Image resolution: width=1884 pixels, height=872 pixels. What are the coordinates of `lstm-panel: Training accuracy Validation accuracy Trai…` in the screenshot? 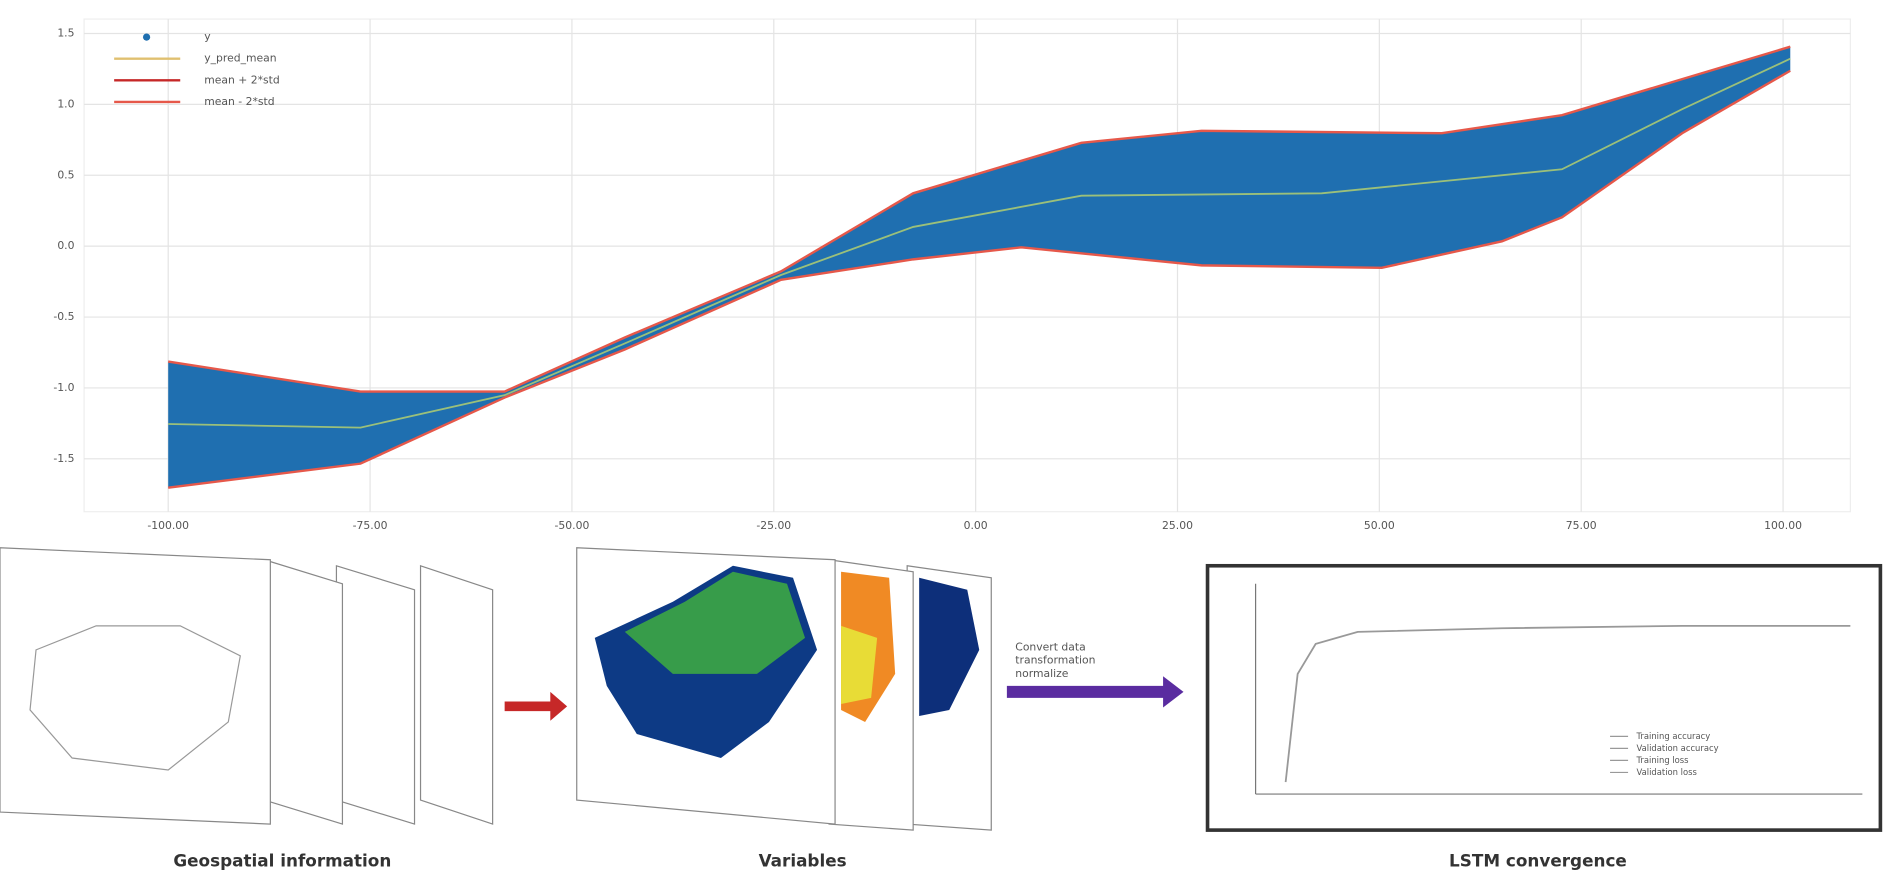 It's located at (1544, 716).